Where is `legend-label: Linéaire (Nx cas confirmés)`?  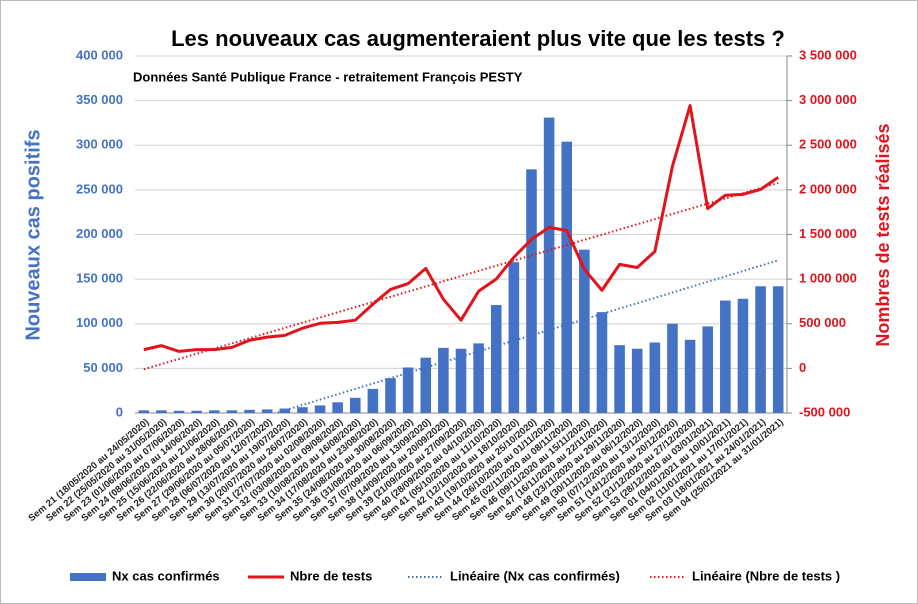 legend-label: Linéaire (Nx cas confirmés) is located at coordinates (535, 575).